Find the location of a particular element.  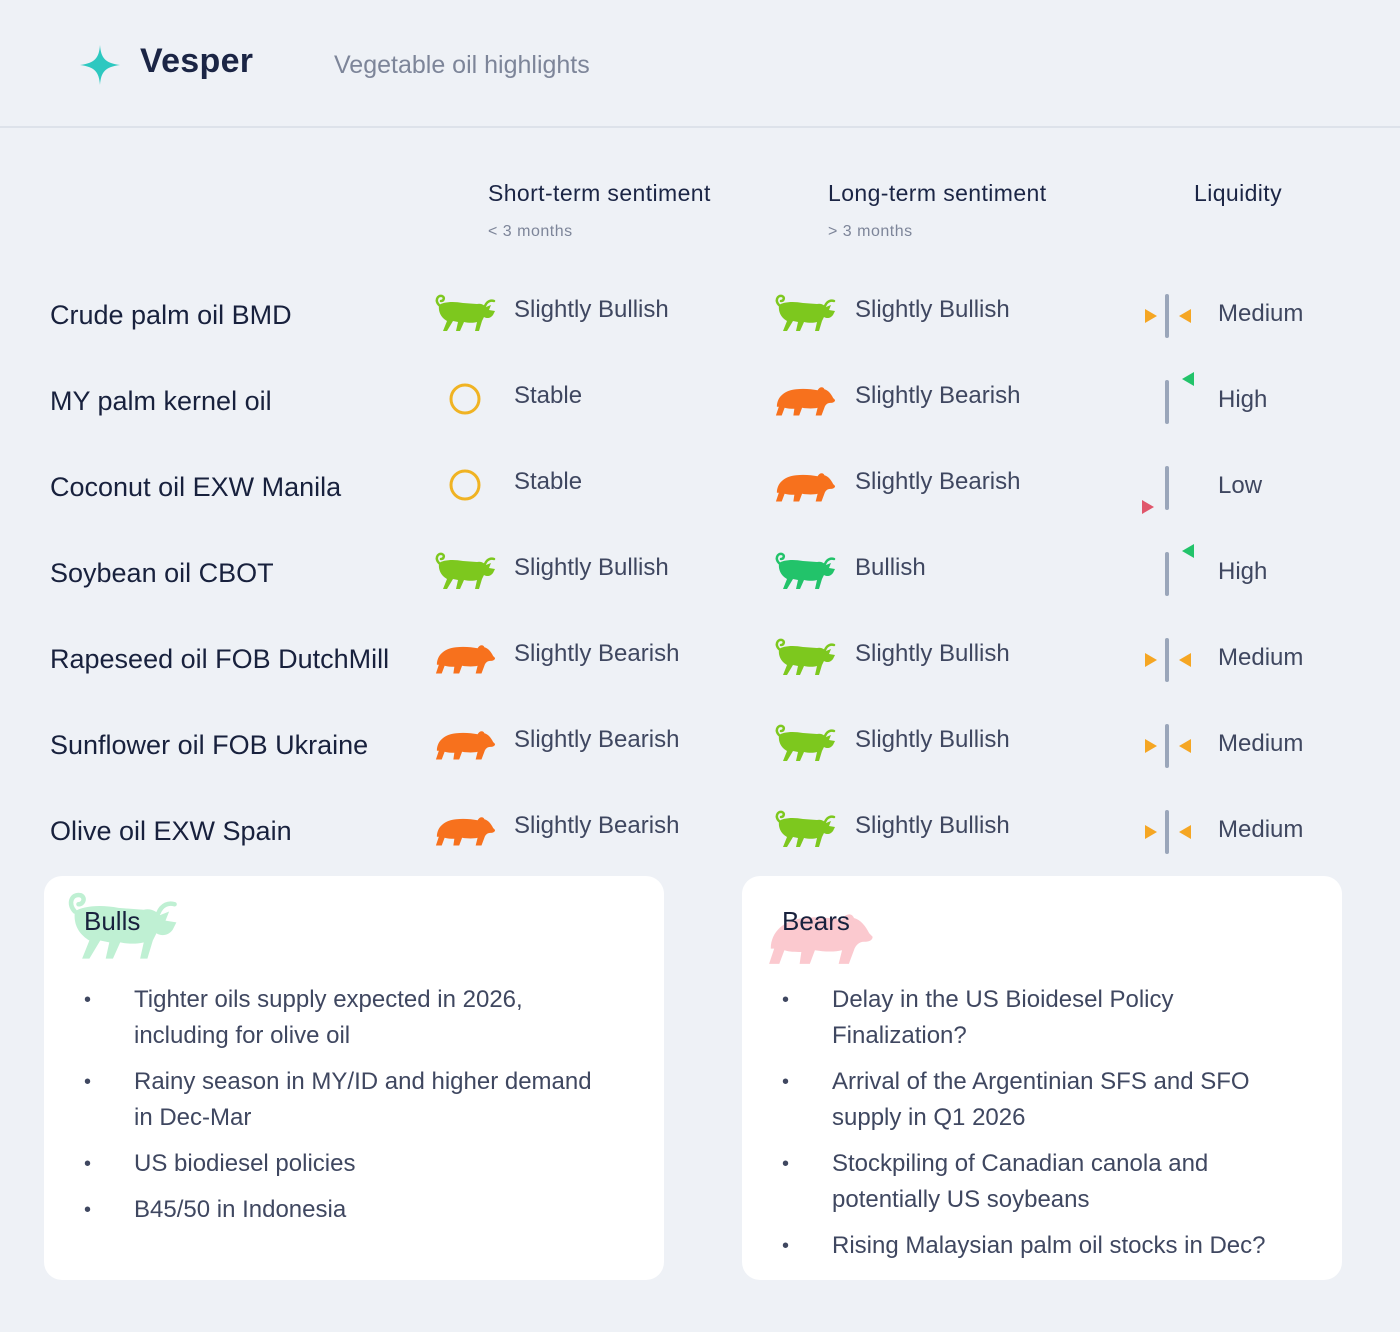

liquidity-label: Low is located at coordinates (1240, 485).